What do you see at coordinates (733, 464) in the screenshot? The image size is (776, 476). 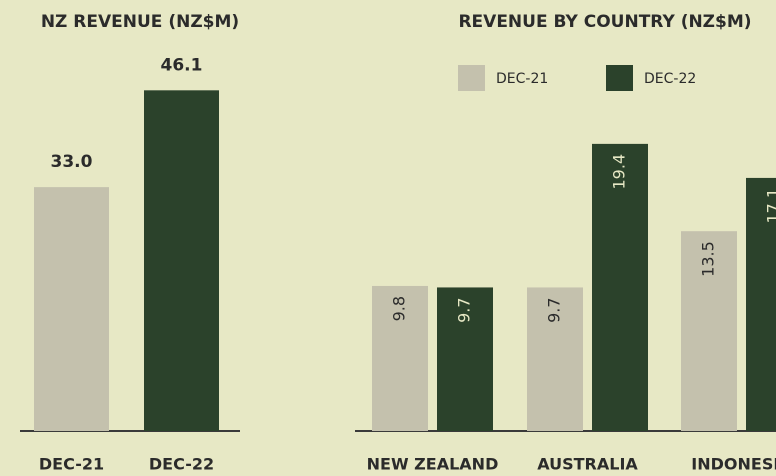 I see `x-tick-label: INDONESIA` at bounding box center [733, 464].